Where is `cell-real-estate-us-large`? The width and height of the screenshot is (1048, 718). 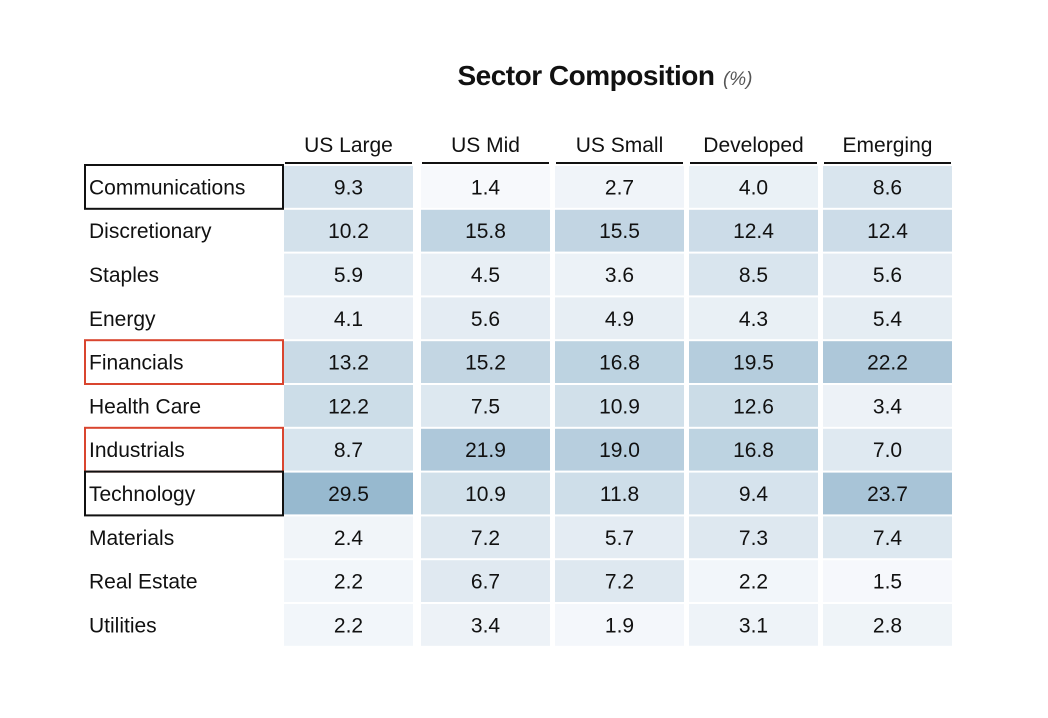 cell-real-estate-us-large is located at coordinates (348, 581).